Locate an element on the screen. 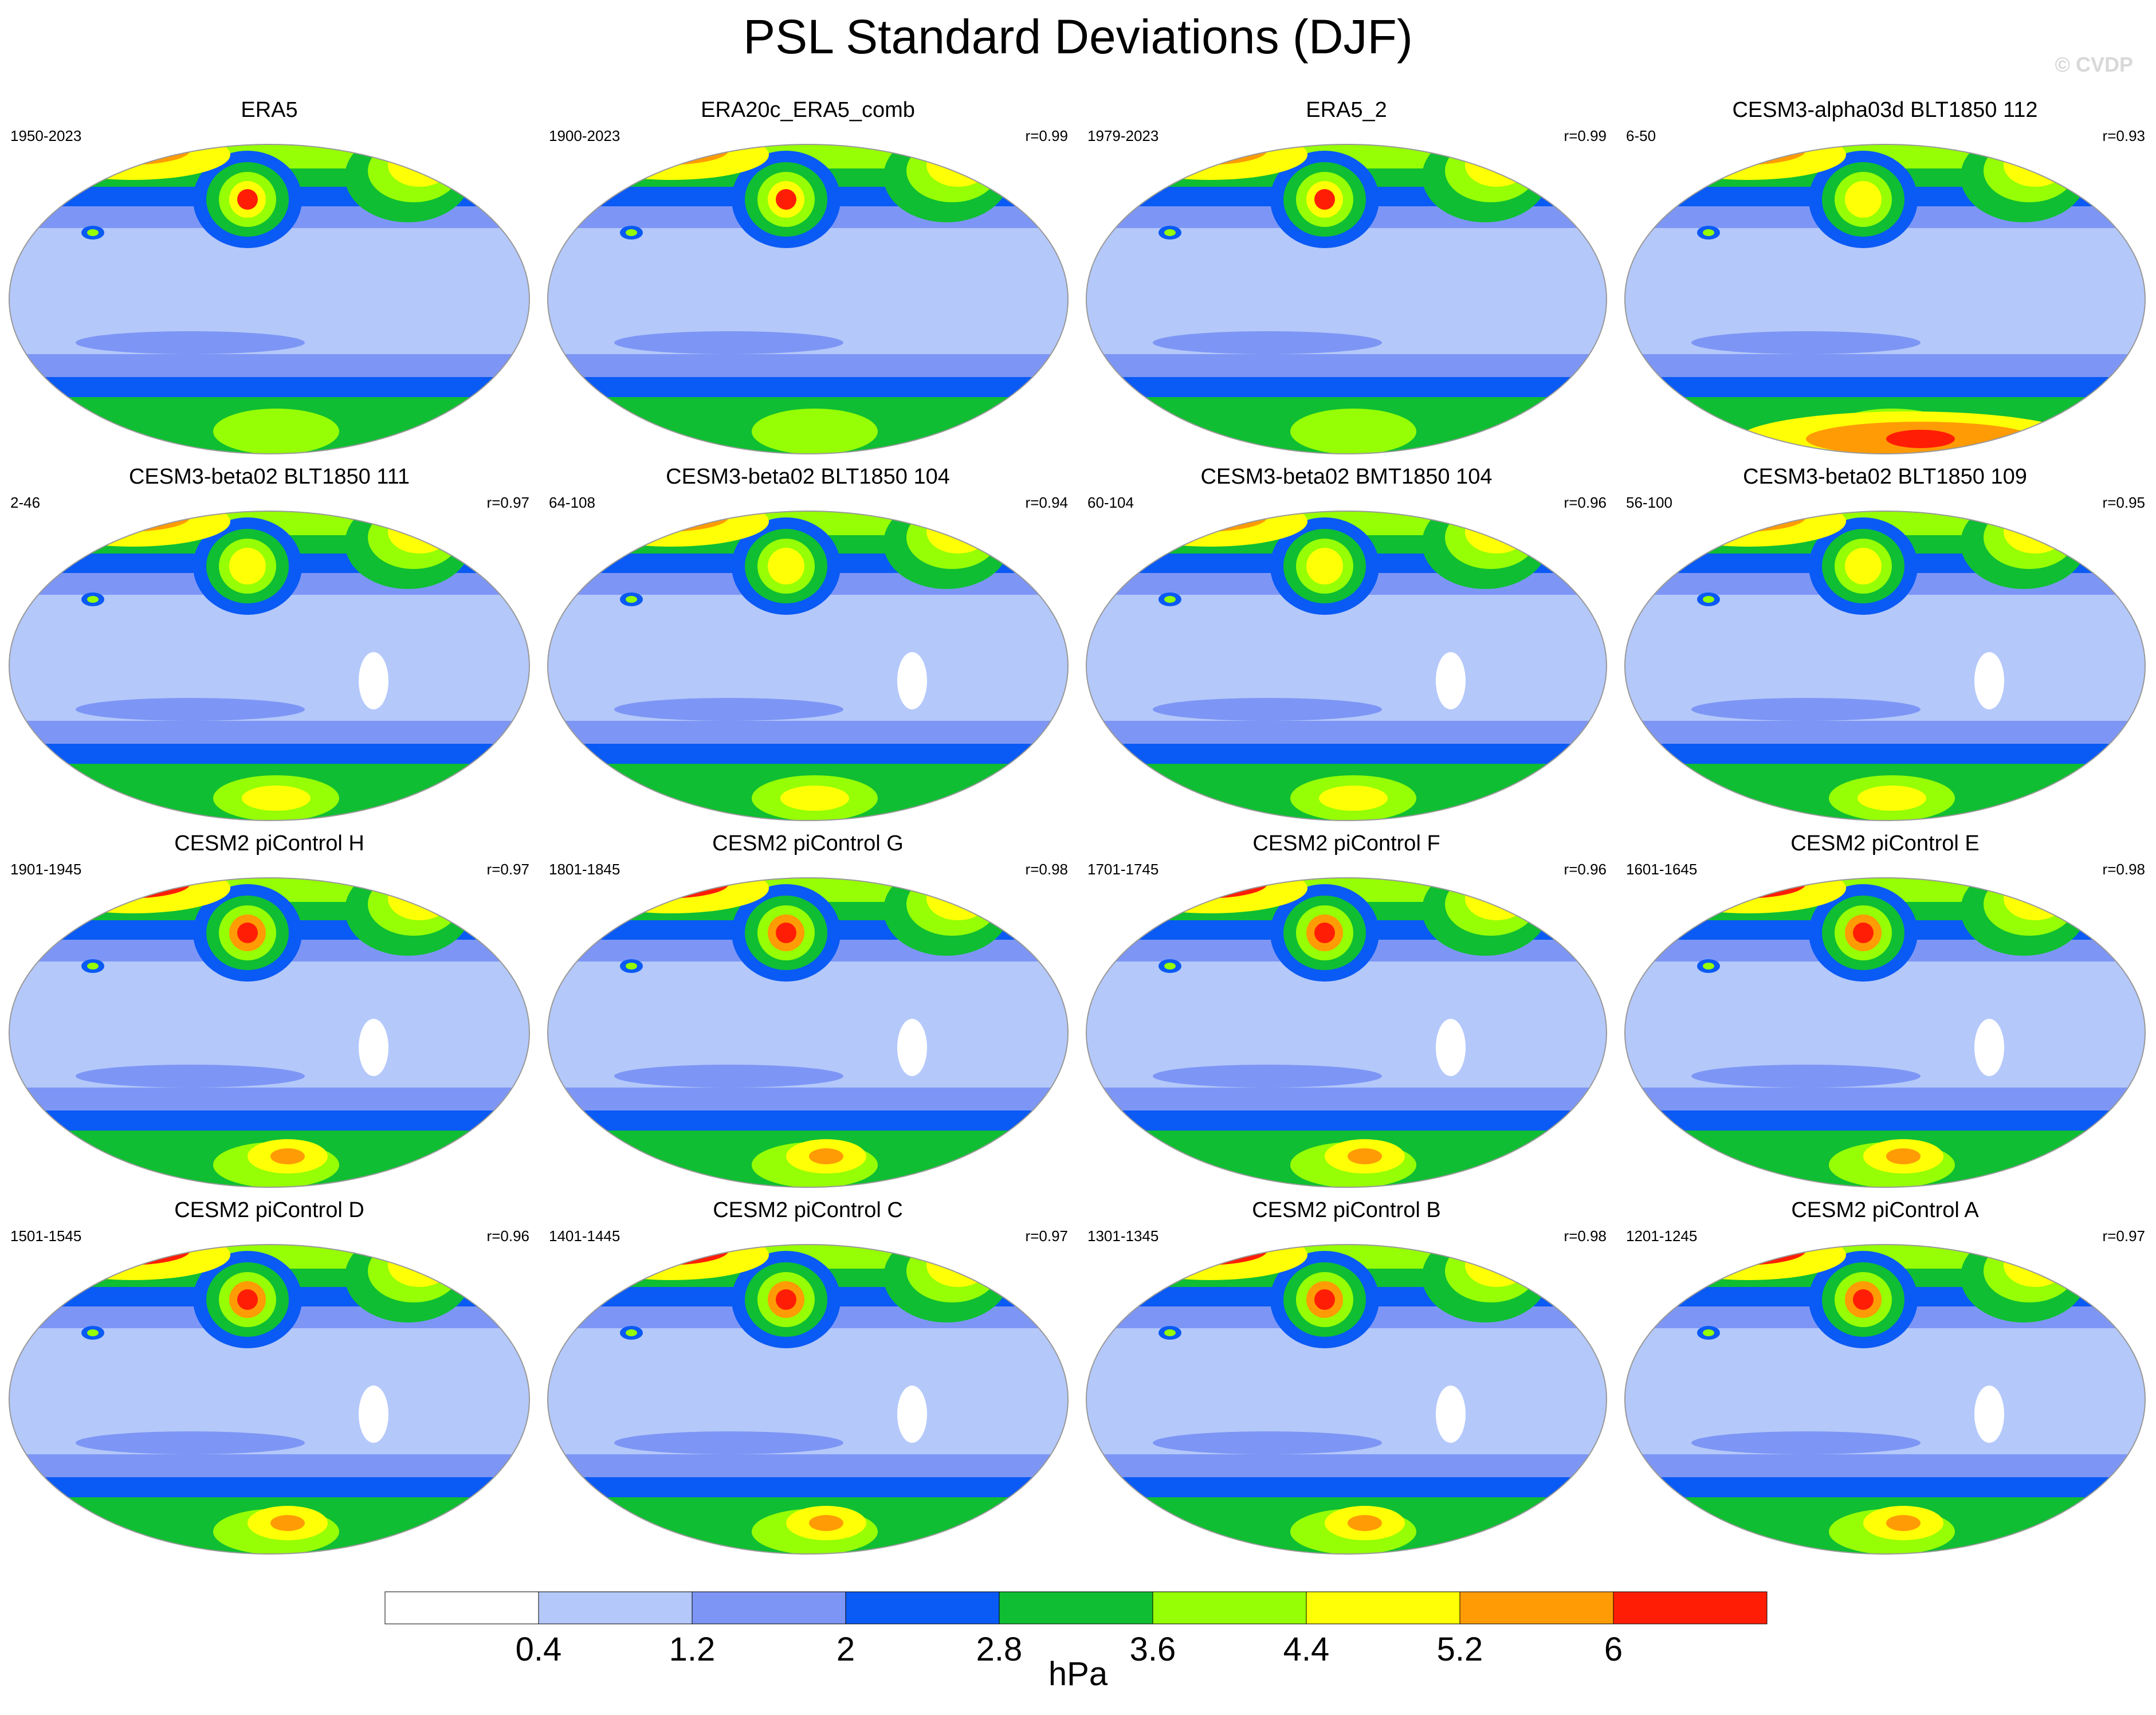  panel-title: CESM3-beta02 BLT1850 109 is located at coordinates (1885, 477).